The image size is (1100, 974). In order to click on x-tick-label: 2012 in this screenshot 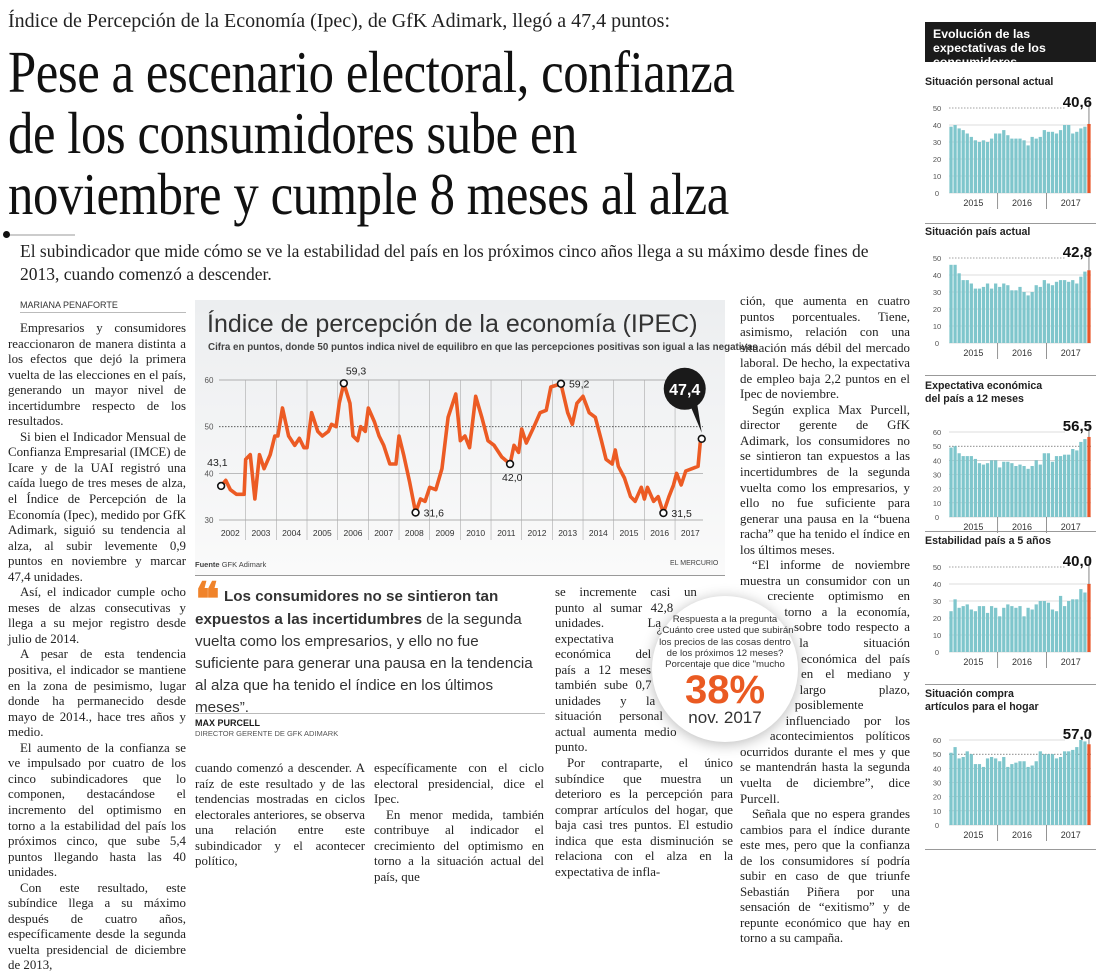, I will do `click(537, 533)`.